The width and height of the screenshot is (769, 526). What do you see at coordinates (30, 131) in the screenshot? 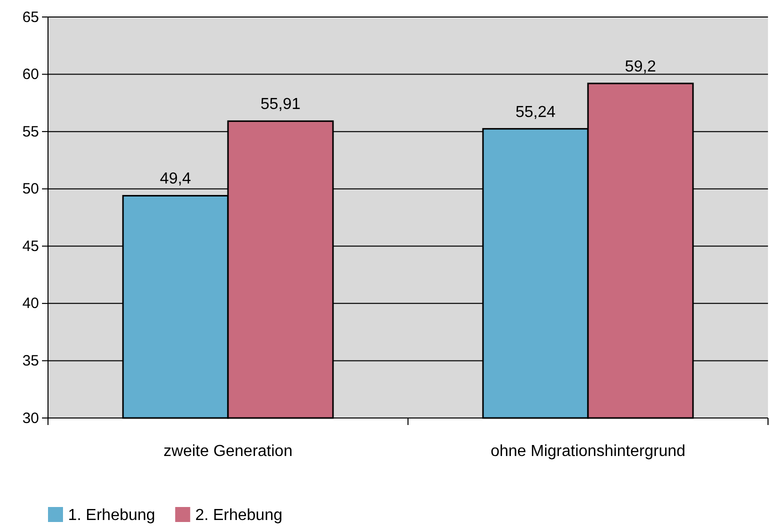
I see `y-tick-label: 55` at bounding box center [30, 131].